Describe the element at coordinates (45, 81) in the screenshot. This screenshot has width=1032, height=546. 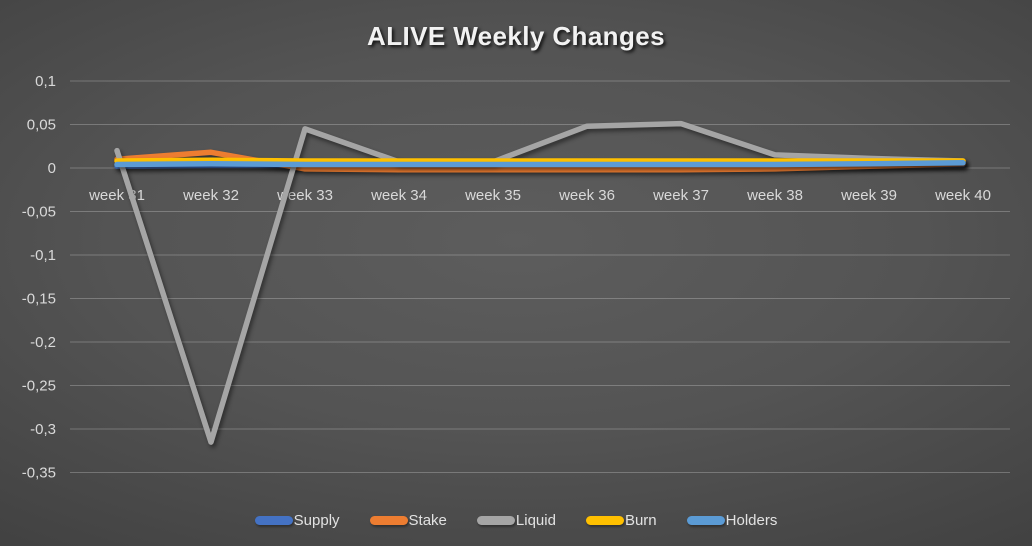
I see `y-axis-tick-label: 0,1` at that location.